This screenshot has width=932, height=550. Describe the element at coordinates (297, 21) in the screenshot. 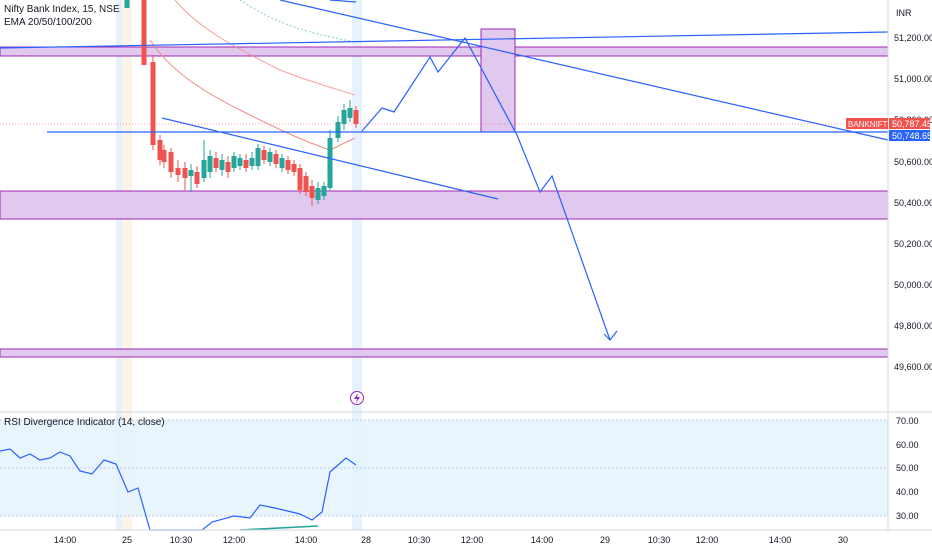

I see `ema-100-line` at that location.